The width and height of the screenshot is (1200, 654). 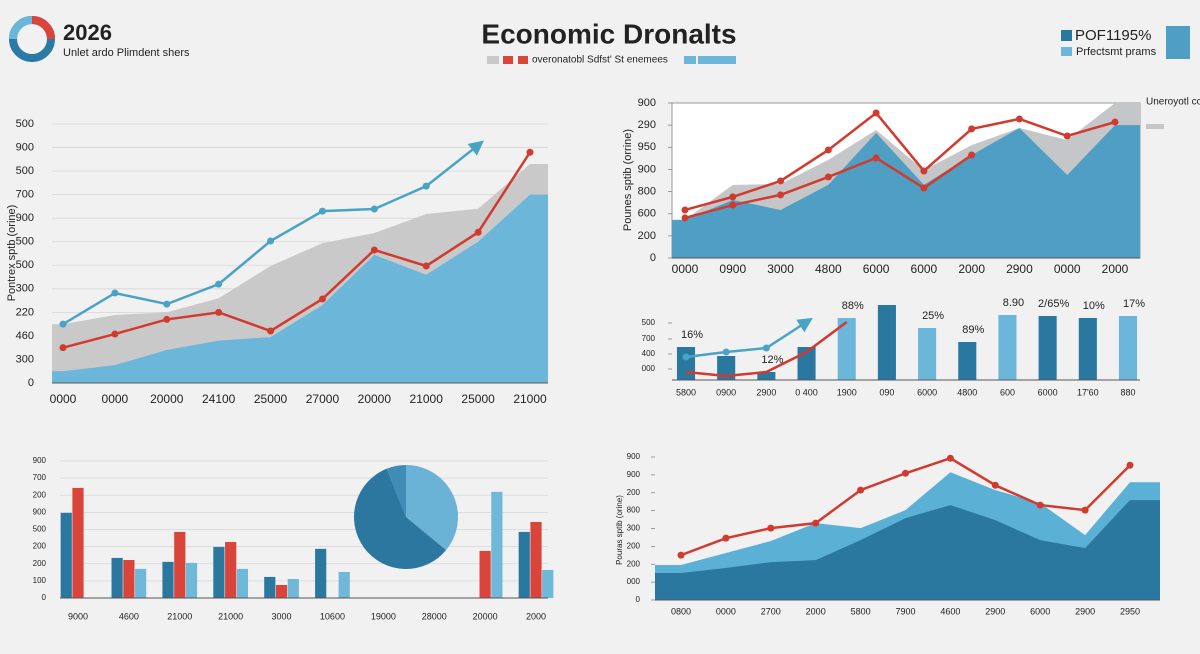 I want to click on y-tick-label: 000, so click(x=634, y=581).